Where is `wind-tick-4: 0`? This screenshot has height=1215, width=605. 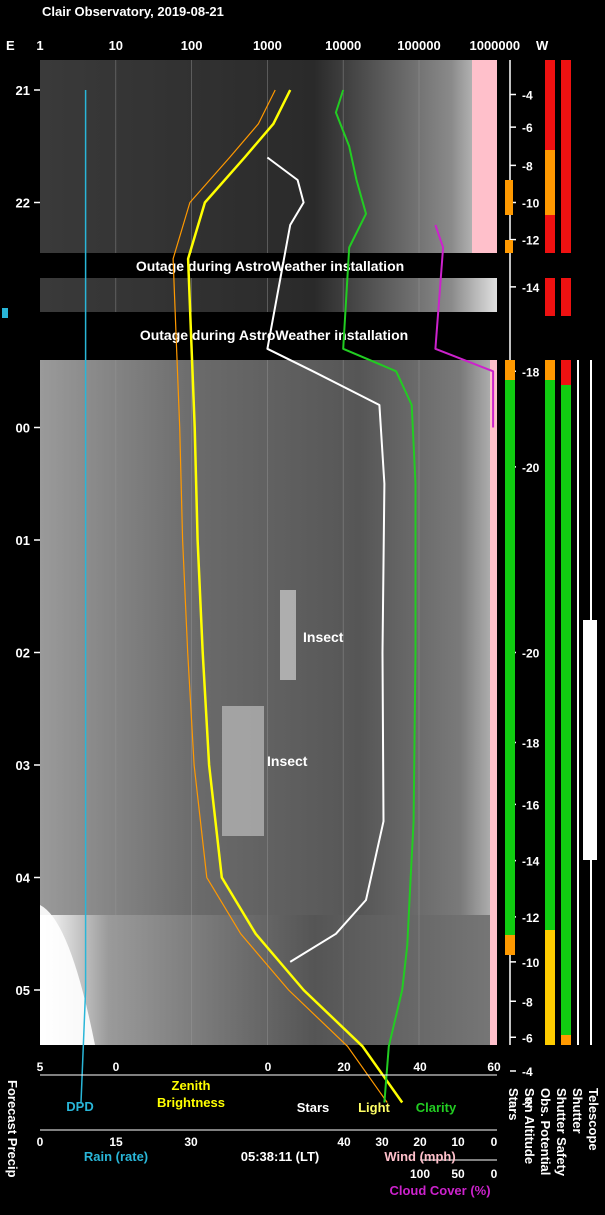
wind-tick-4: 0 is located at coordinates (494, 1142).